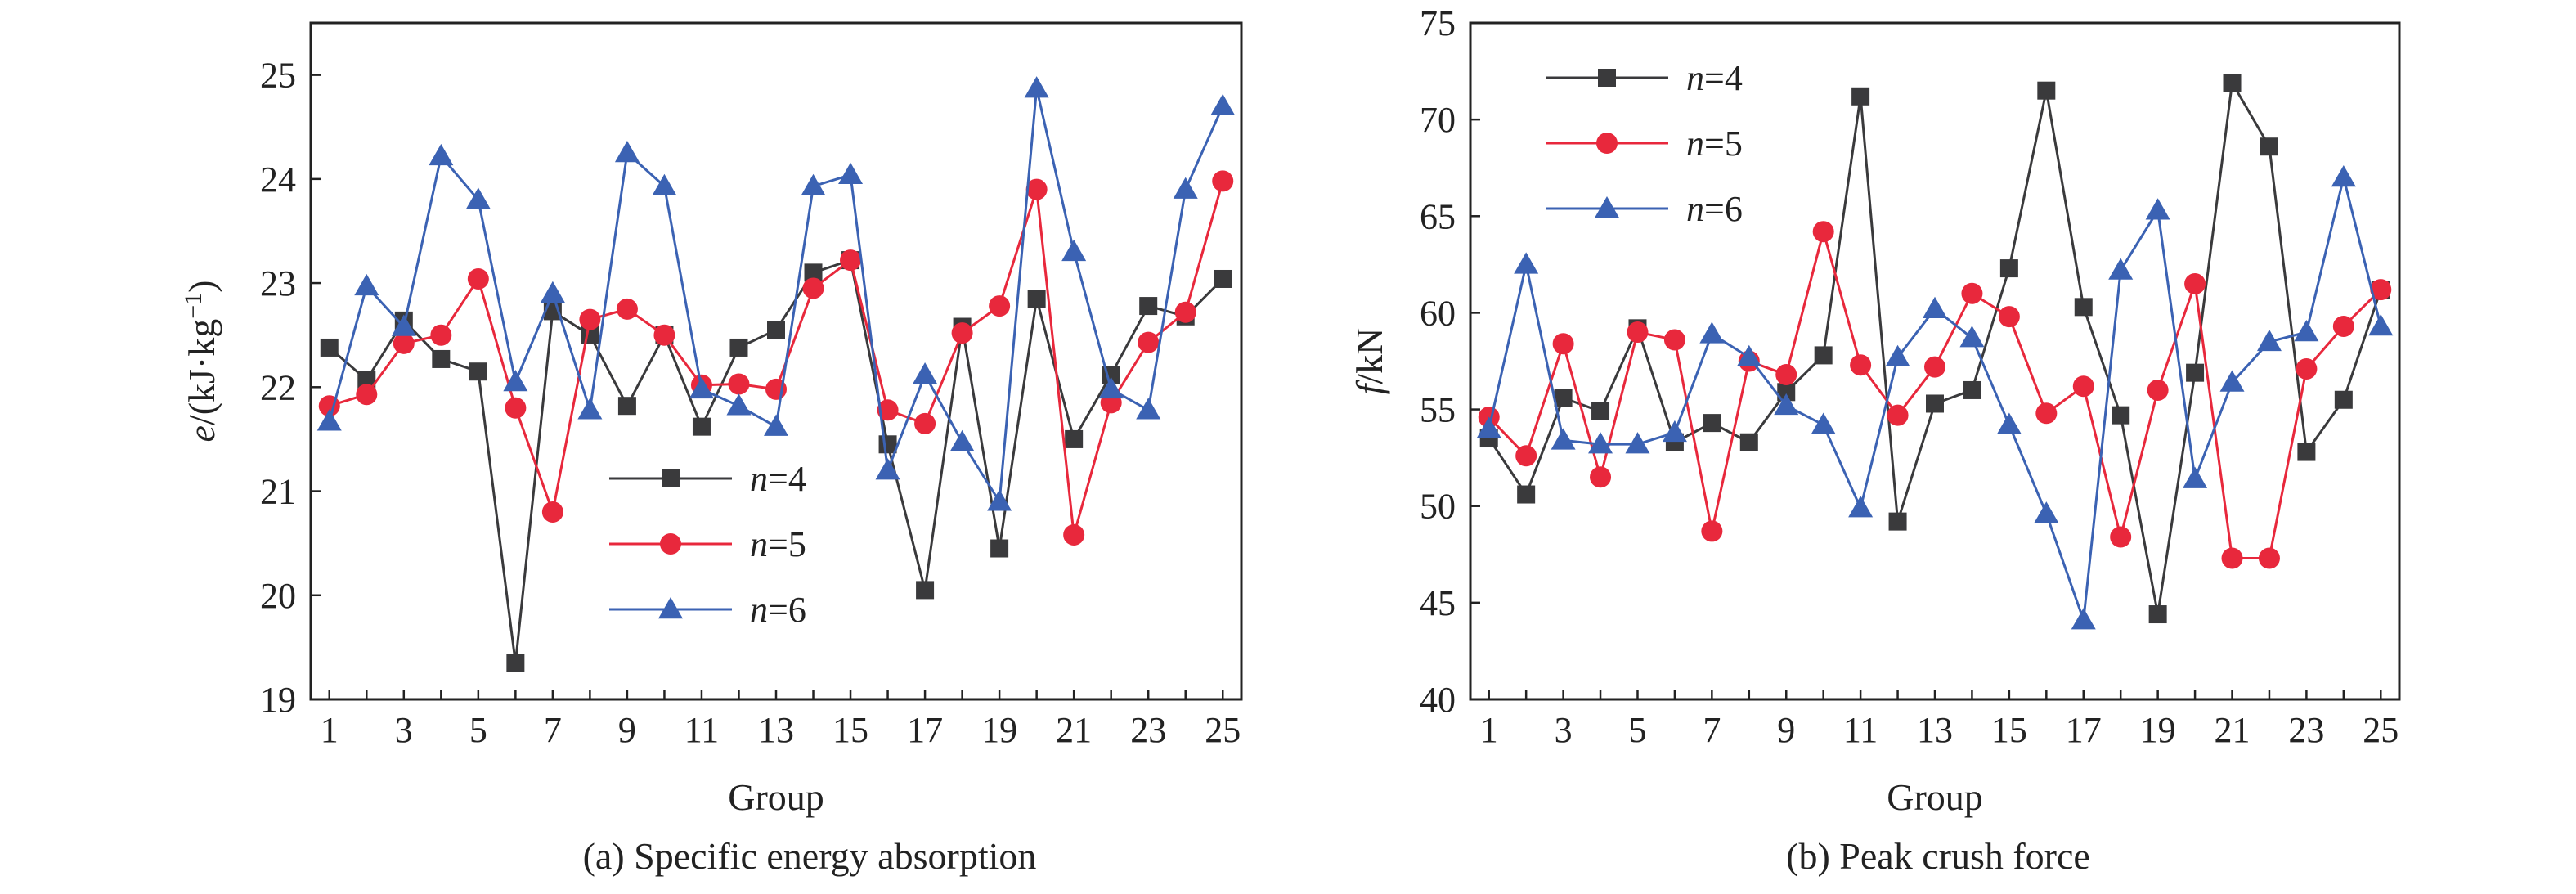  What do you see at coordinates (278, 700) in the screenshot?
I see `y-tick-label: 19` at bounding box center [278, 700].